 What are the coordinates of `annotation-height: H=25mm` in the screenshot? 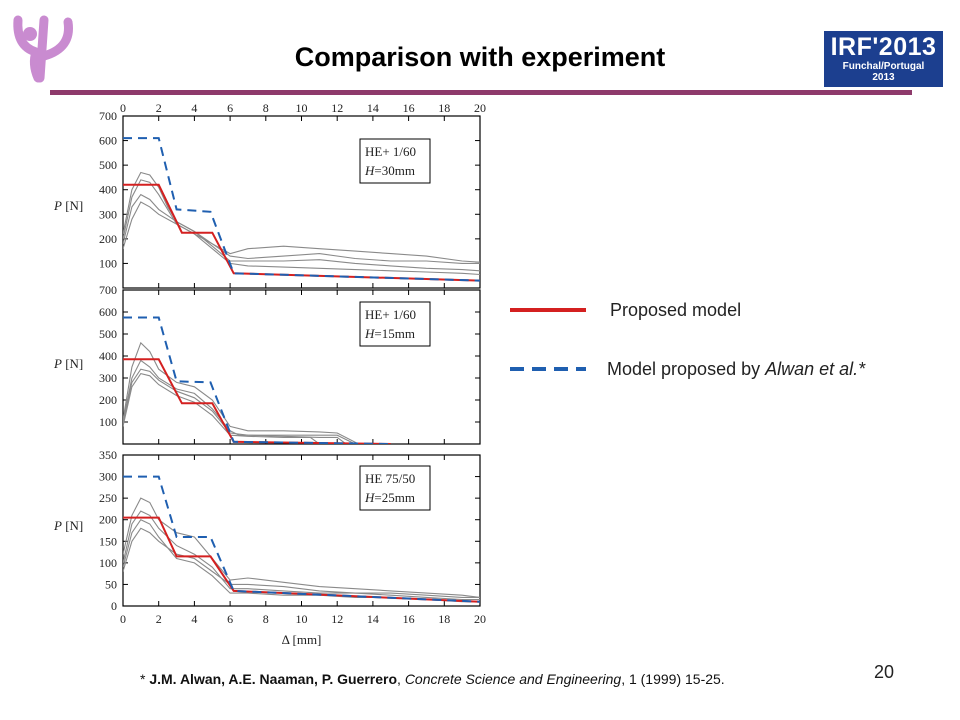 It's located at (389, 497).